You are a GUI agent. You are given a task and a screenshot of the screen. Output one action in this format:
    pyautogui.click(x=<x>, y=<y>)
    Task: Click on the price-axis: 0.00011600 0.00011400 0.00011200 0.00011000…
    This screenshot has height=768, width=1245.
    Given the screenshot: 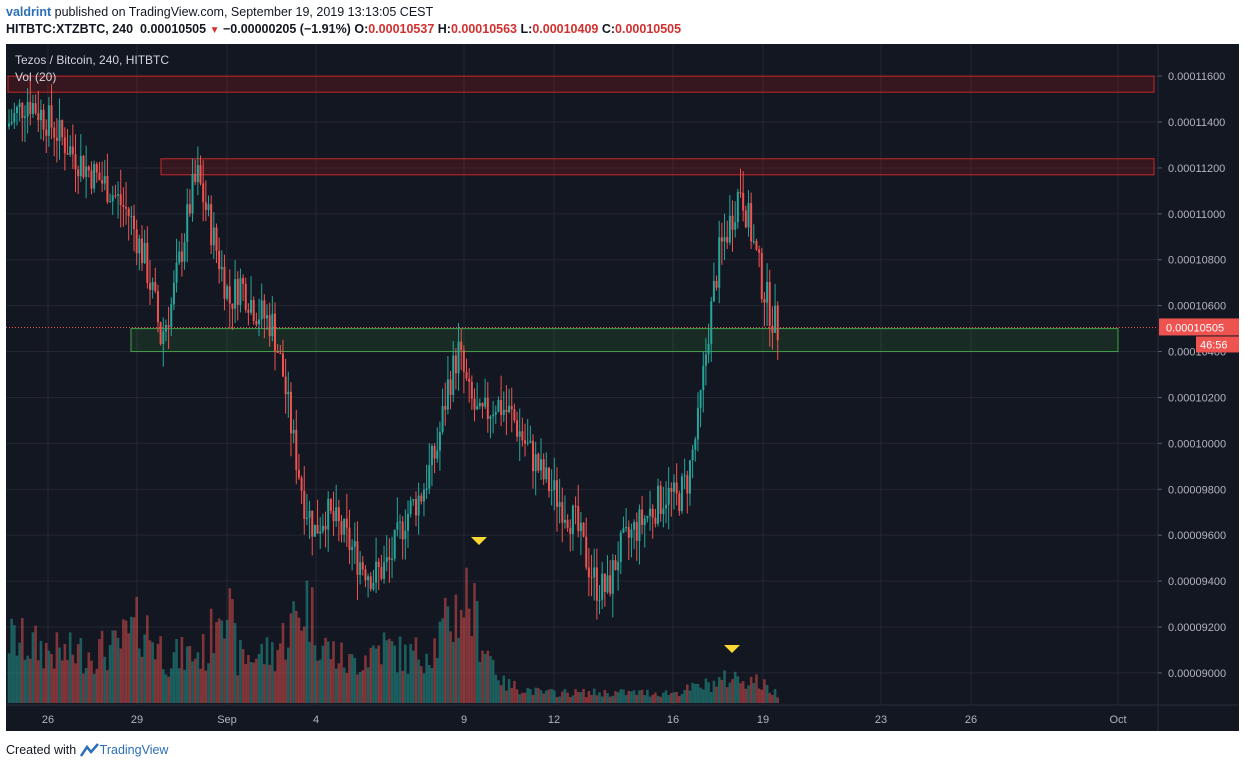 What is the action you would take?
    pyautogui.click(x=1192, y=375)
    